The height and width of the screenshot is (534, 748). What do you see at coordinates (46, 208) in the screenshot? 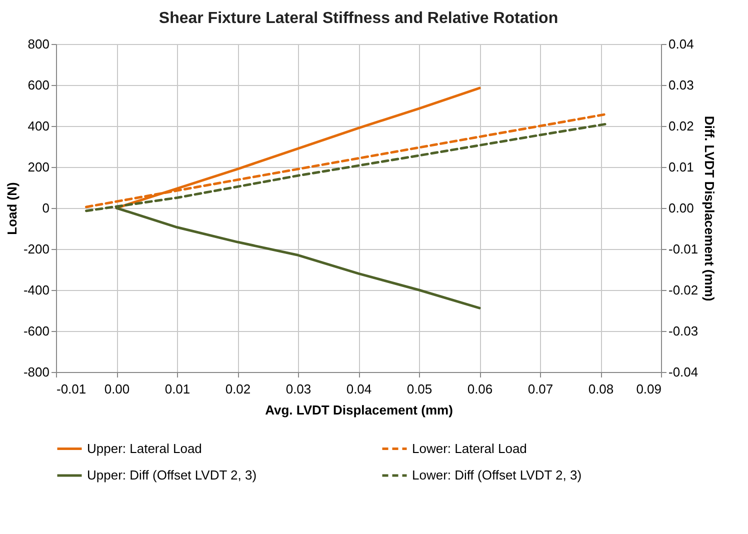
I see `y-tick-label: 0` at bounding box center [46, 208].